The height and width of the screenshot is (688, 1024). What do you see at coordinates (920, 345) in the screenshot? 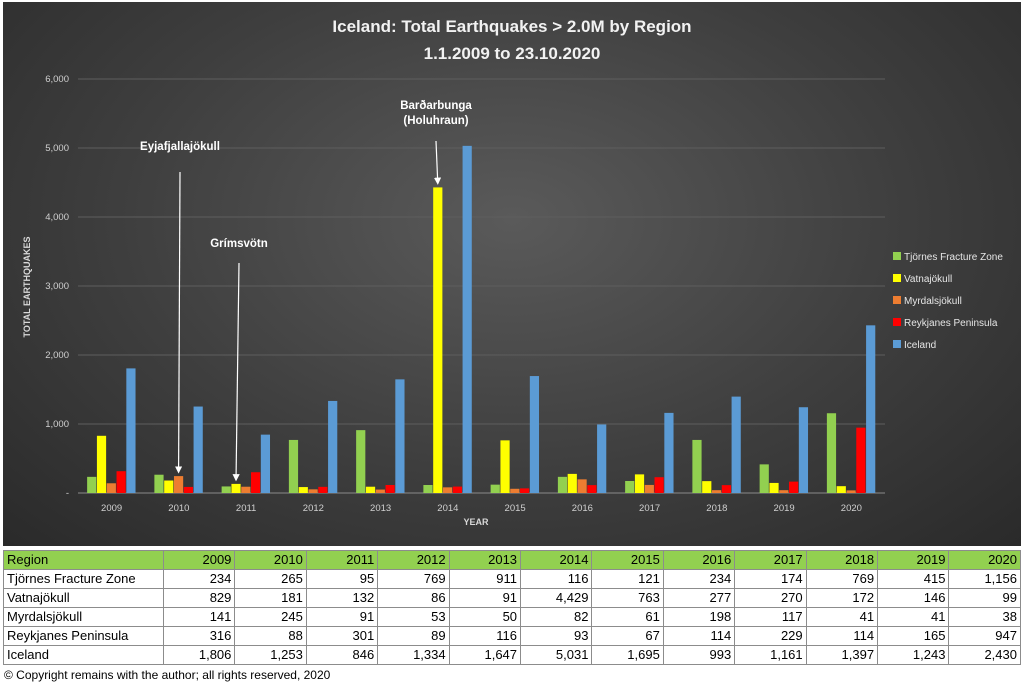
I see `legend-label: Iceland` at bounding box center [920, 345].